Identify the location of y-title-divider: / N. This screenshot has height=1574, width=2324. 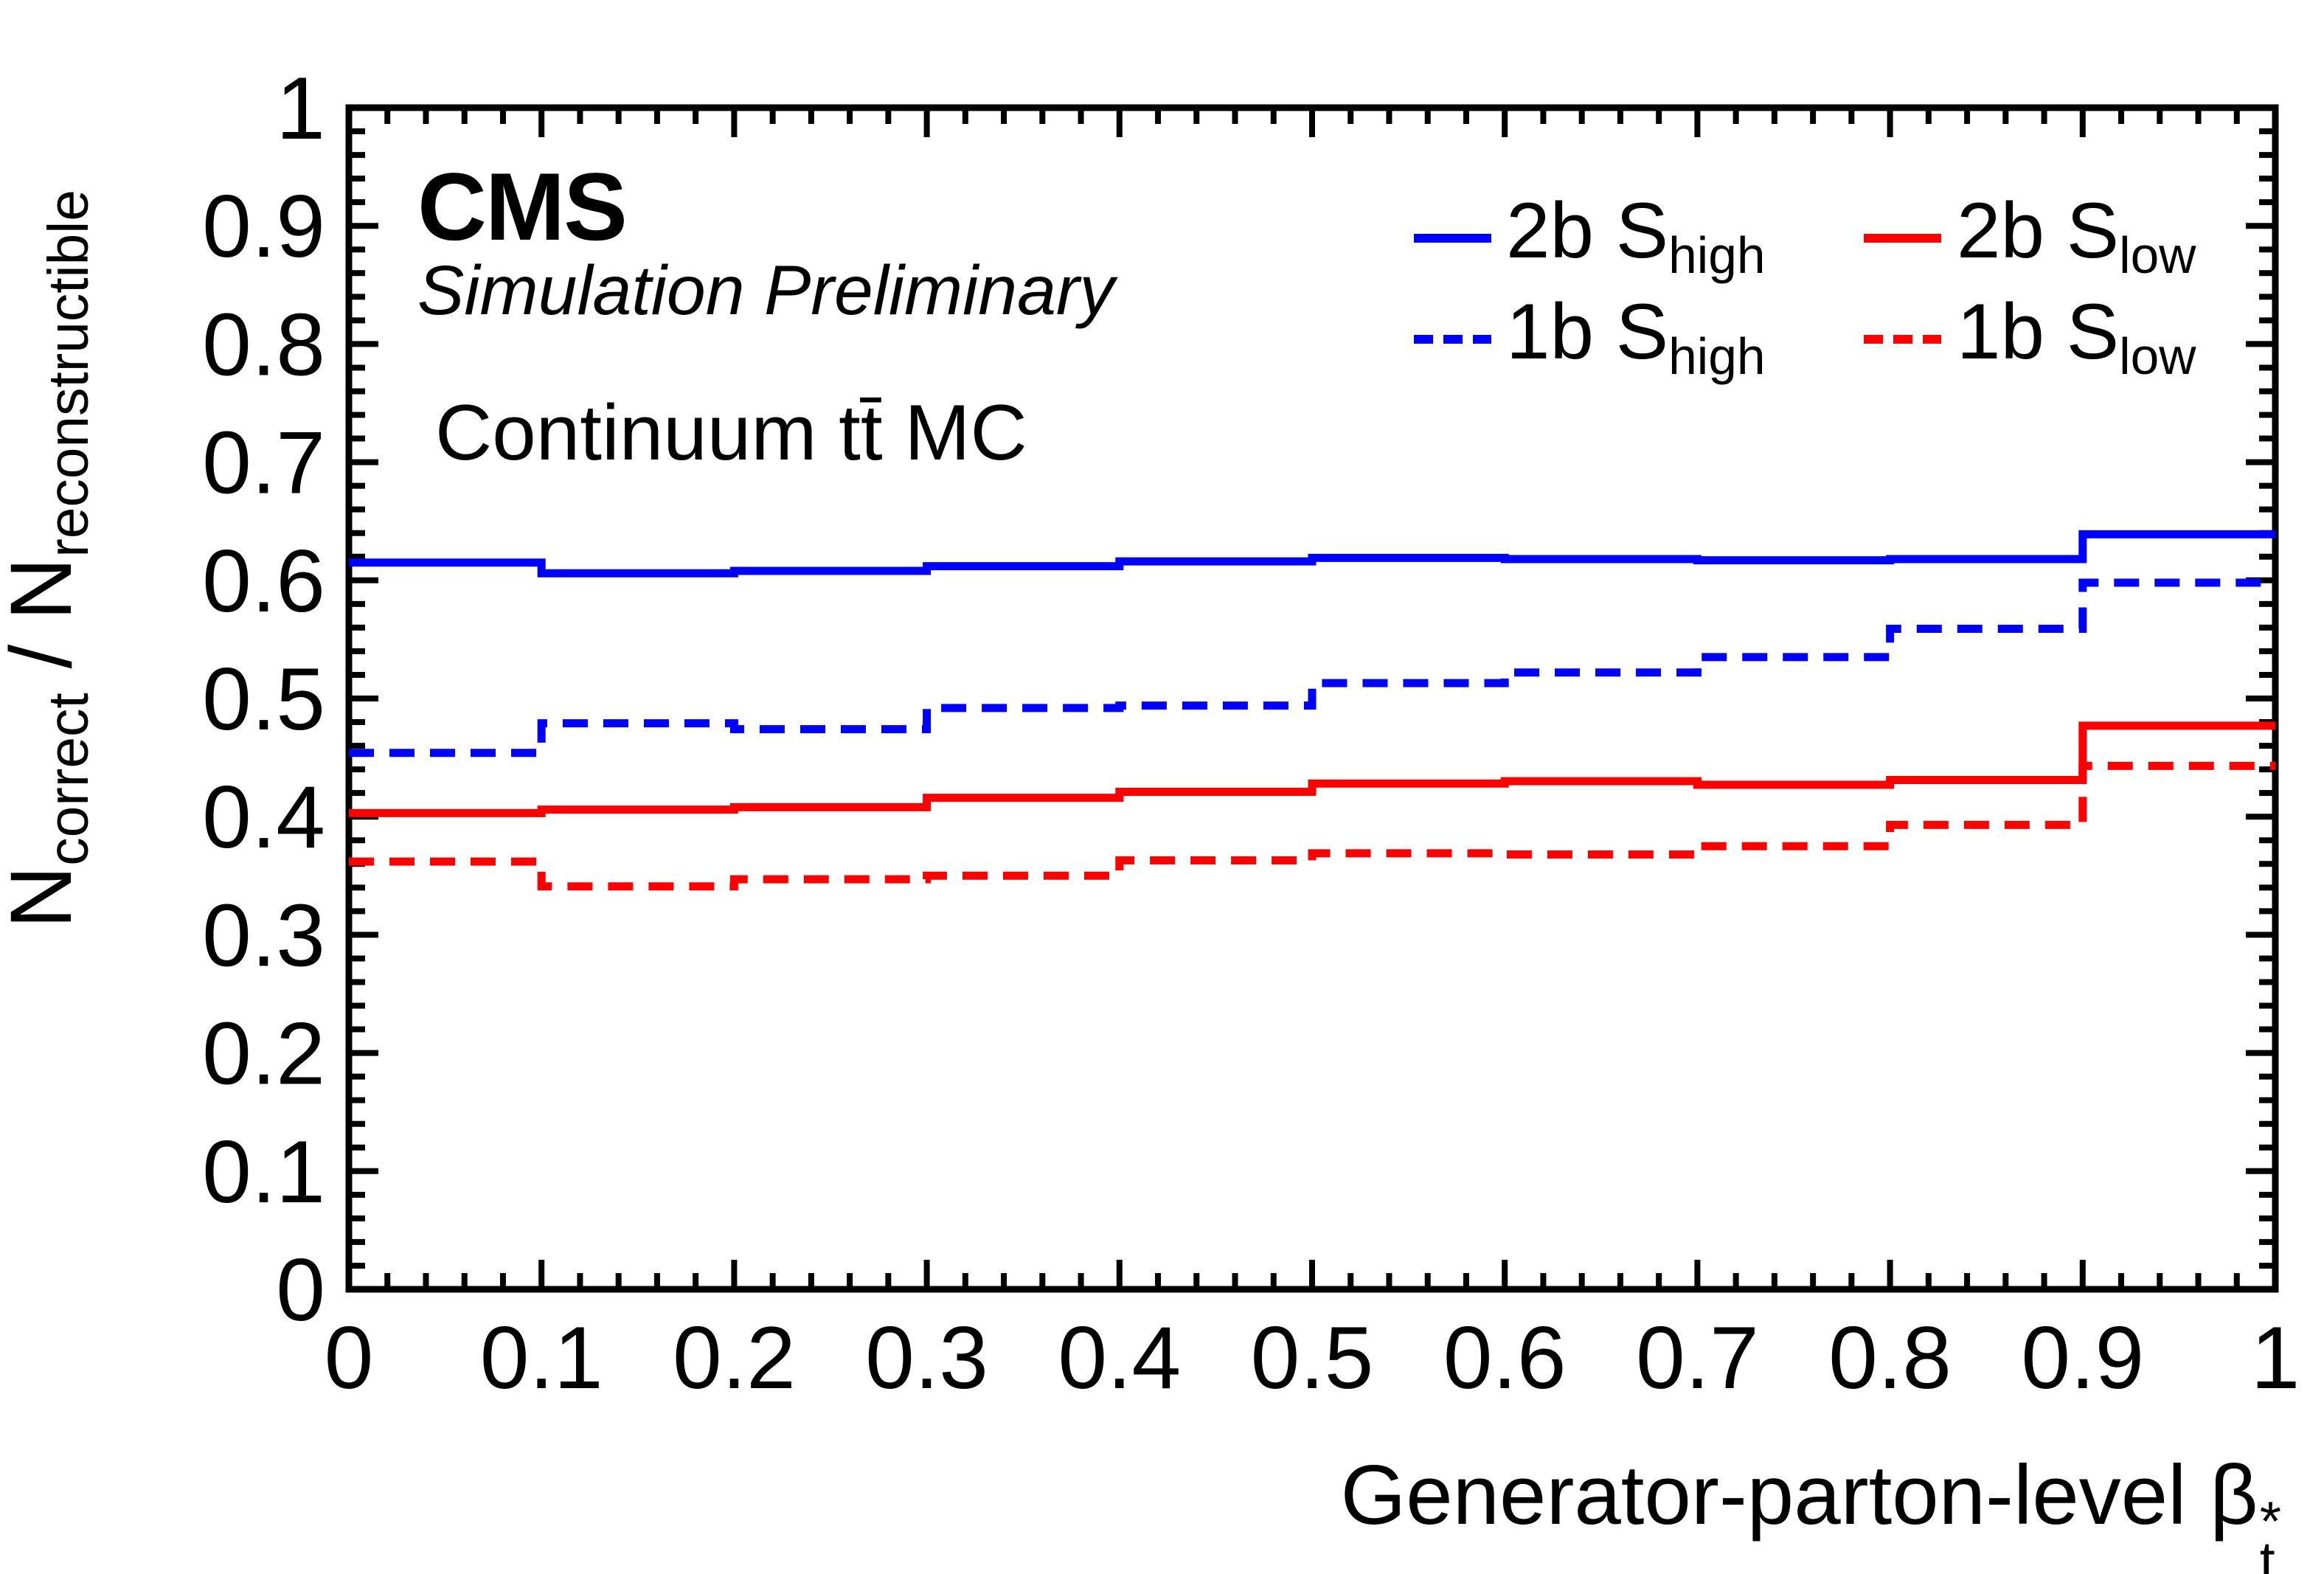
(45, 625).